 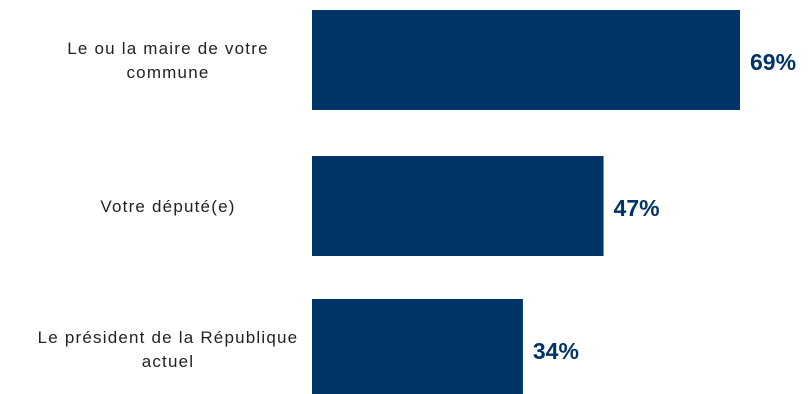 I want to click on category-label-0-line-1: commune, so click(x=167, y=72).